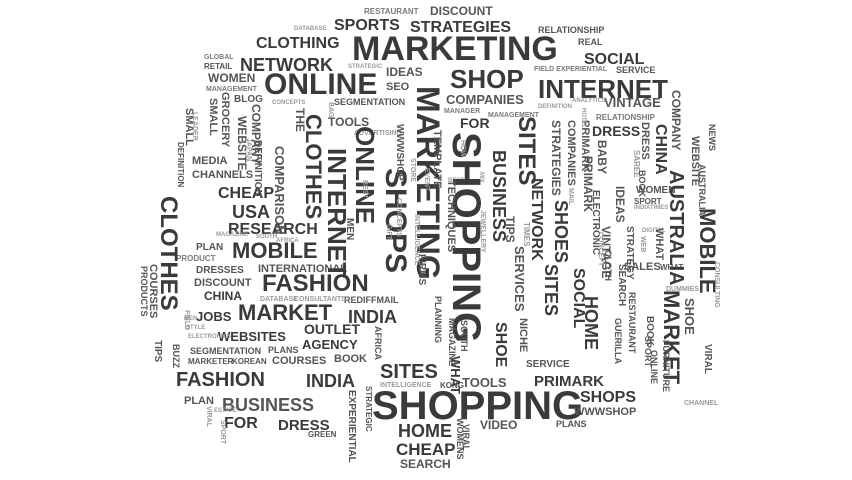  What do you see at coordinates (482, 231) in the screenshot?
I see `word: JEWELLERY` at bounding box center [482, 231].